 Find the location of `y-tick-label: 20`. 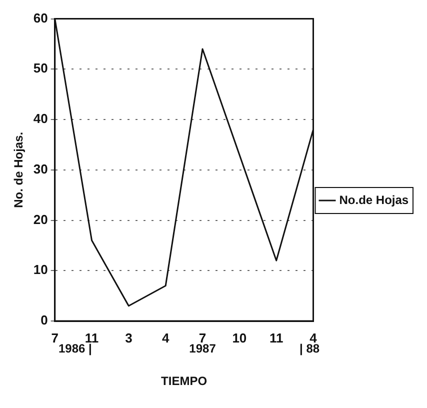

y-tick-label: 20 is located at coordinates (40, 219).